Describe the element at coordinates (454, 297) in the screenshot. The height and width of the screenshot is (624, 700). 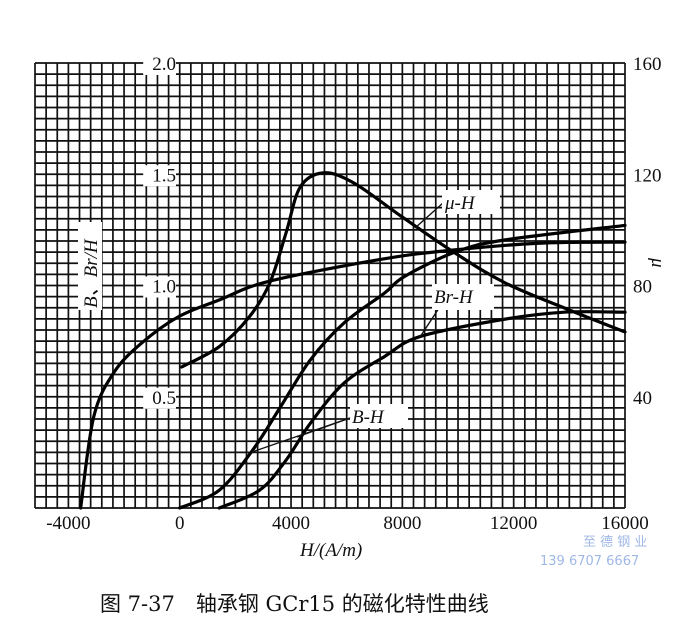
I see `br-h-label: Br-H` at that location.